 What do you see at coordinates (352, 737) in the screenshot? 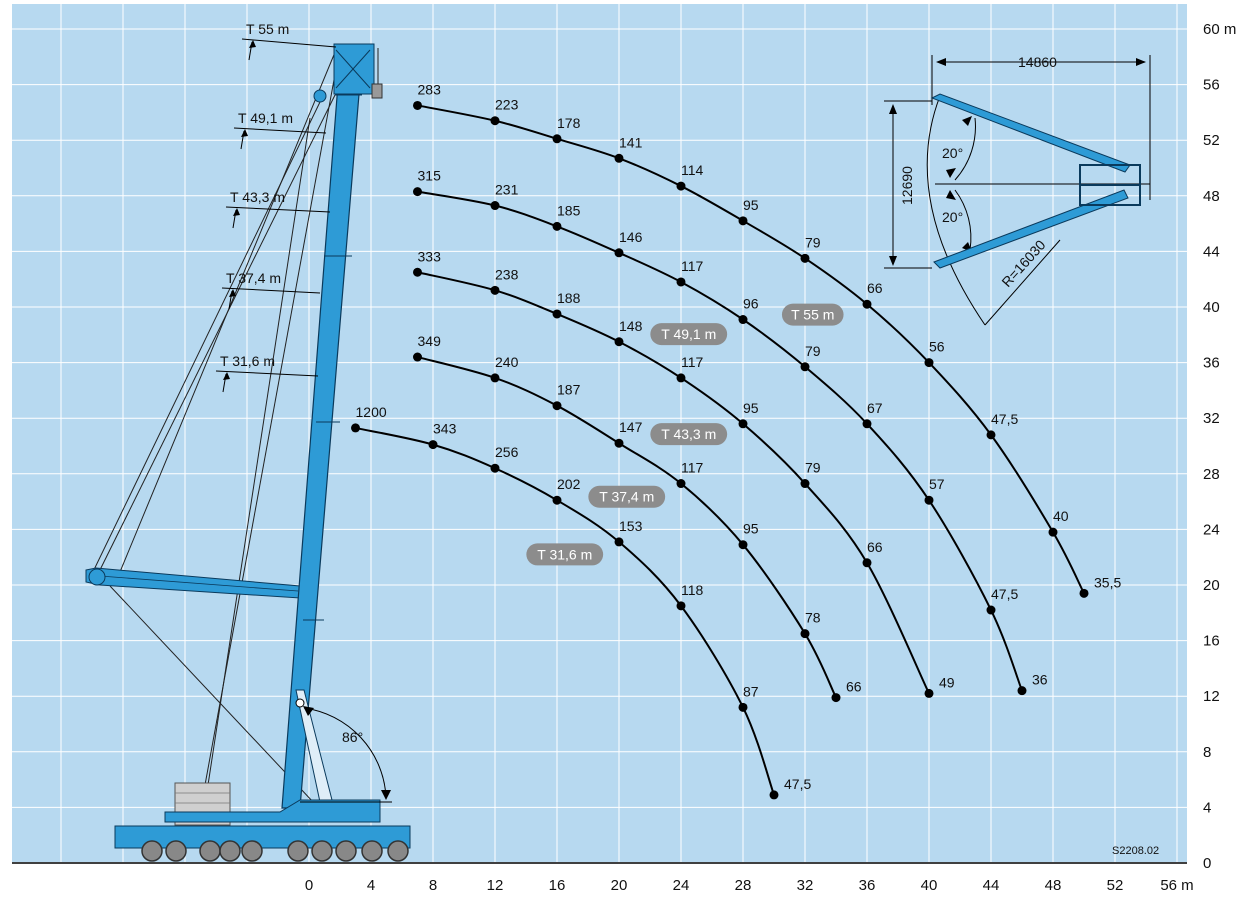
I see `angle-label: 86°` at bounding box center [352, 737].